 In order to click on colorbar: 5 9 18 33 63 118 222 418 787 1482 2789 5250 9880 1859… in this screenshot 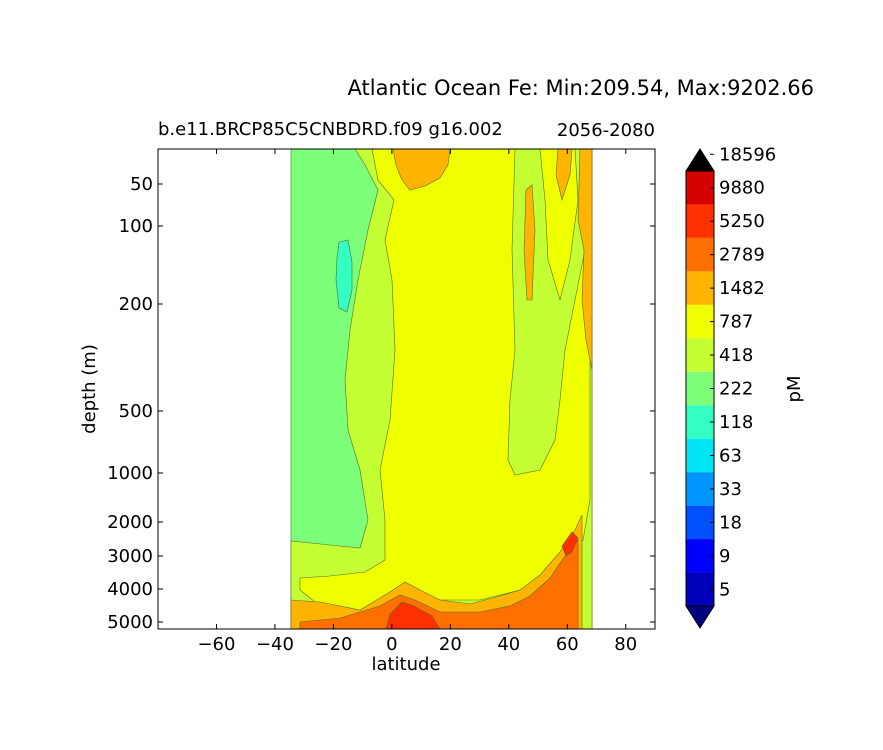, I will do `click(730, 386)`.